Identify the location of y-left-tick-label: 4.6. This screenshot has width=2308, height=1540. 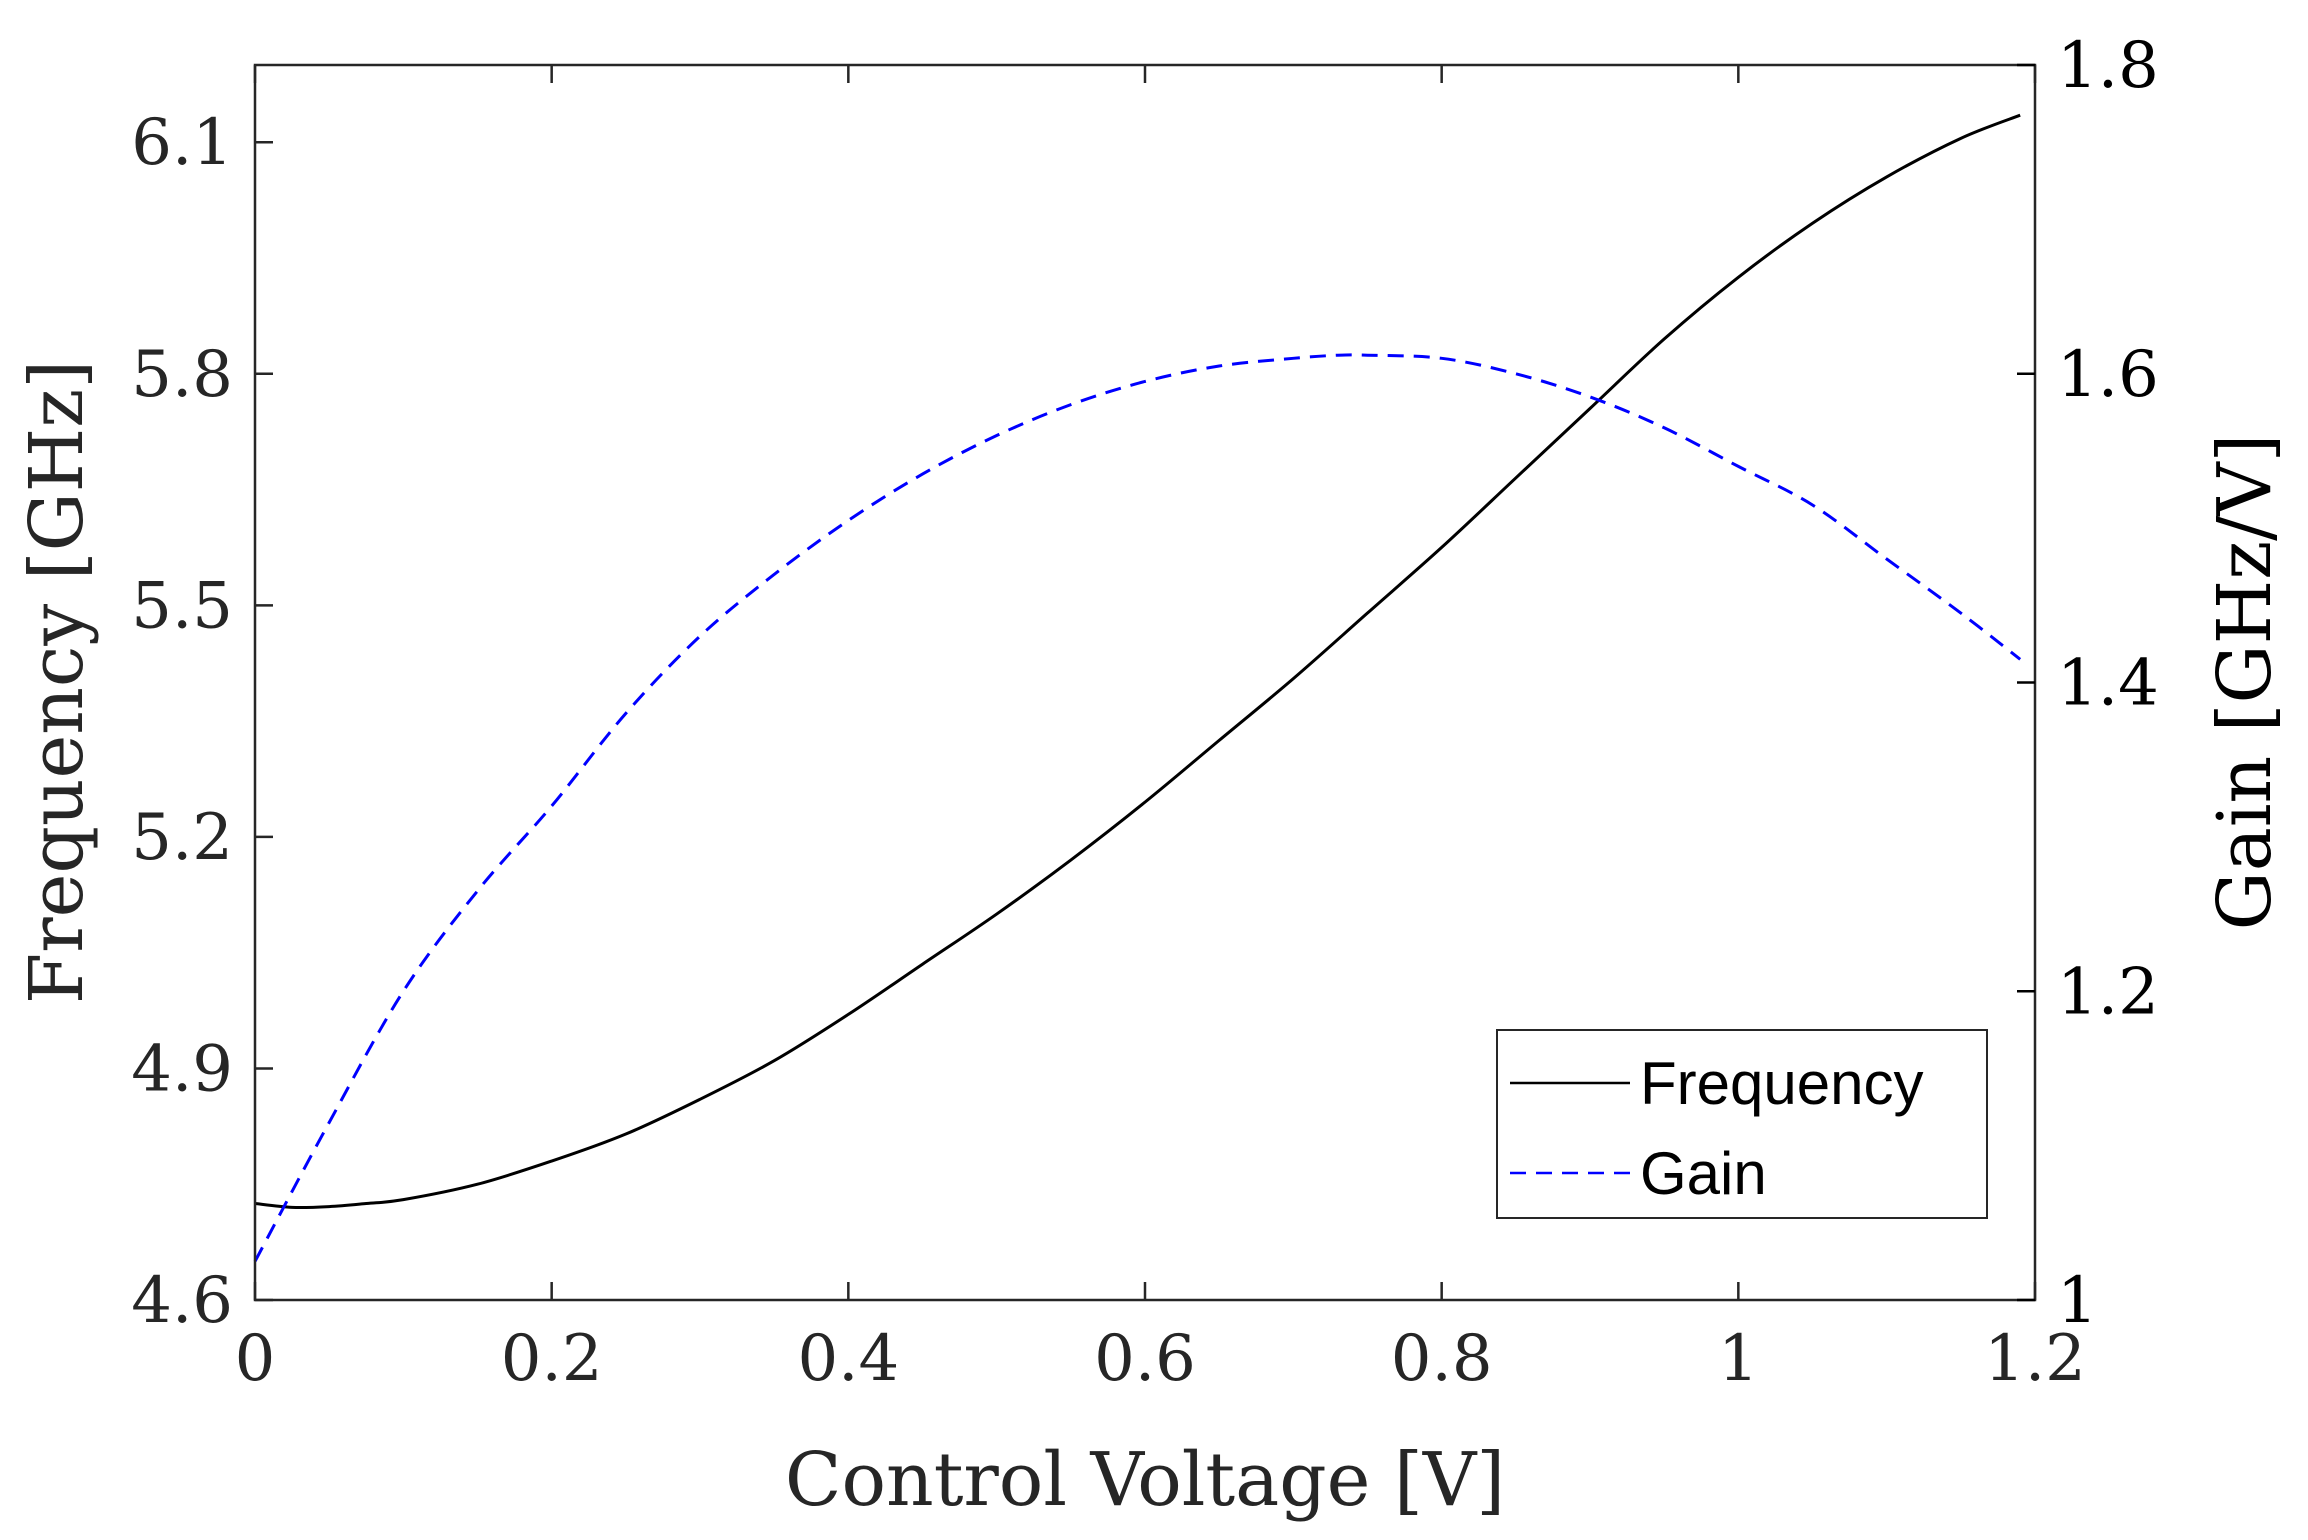
(182, 1301).